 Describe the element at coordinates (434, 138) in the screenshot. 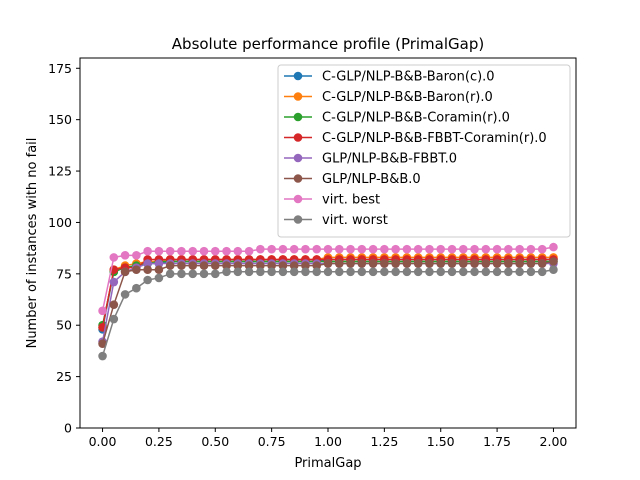

I see `legend-label: C-GLP/NLP-B&B-FBBT-Coramin(r).0` at that location.